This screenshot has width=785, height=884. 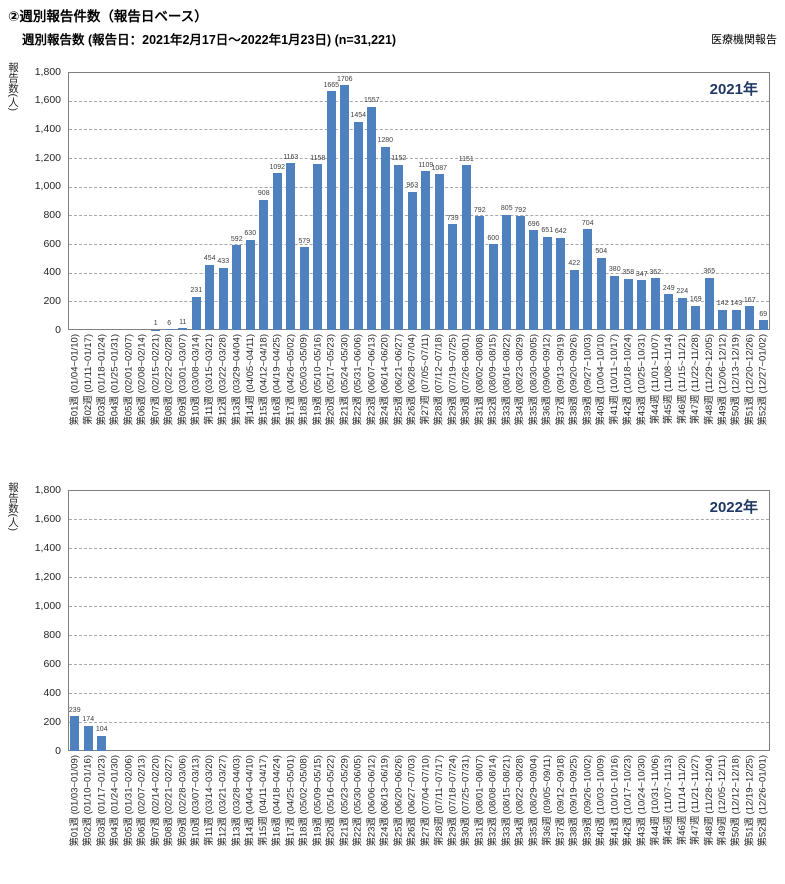 I want to click on bar-value-label: 174, so click(x=88, y=720).